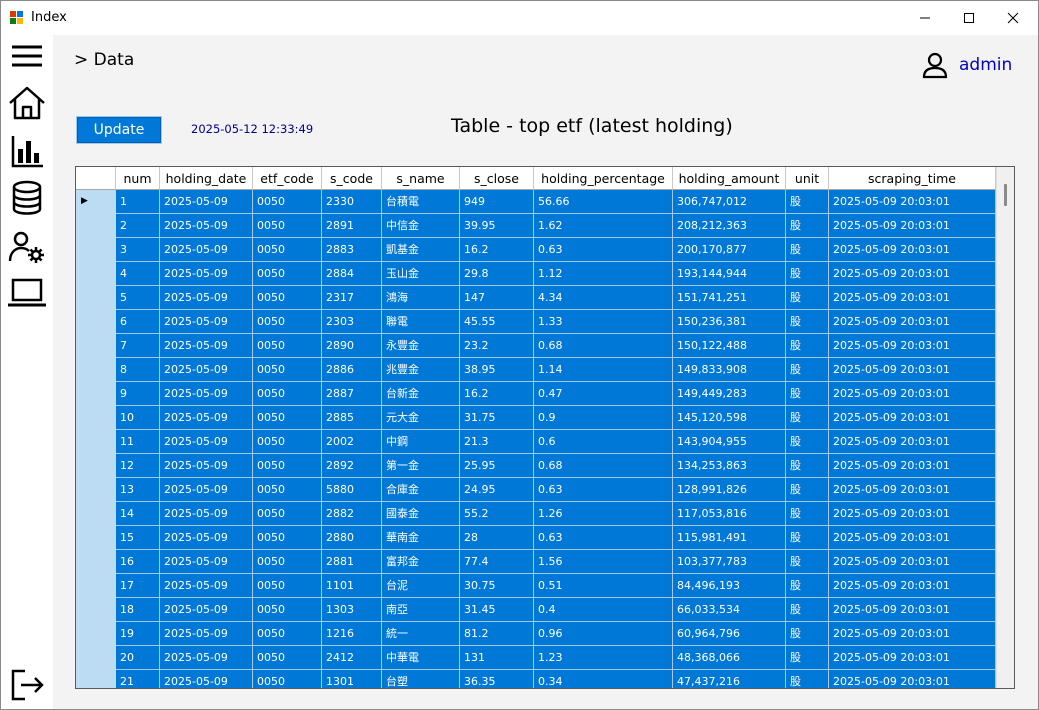 The width and height of the screenshot is (1039, 710). I want to click on table-cell: 5880, so click(352, 490).